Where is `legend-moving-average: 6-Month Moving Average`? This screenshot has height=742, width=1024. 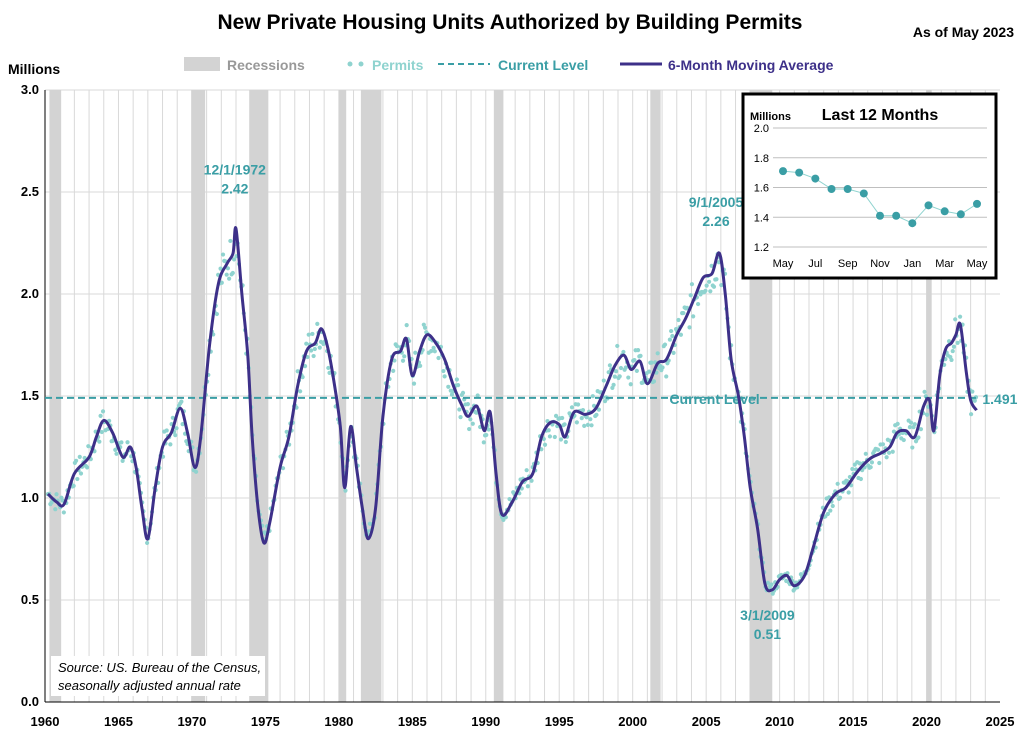 legend-moving-average: 6-Month Moving Average is located at coordinates (751, 65).